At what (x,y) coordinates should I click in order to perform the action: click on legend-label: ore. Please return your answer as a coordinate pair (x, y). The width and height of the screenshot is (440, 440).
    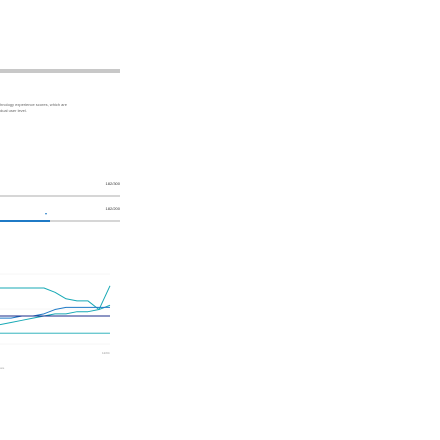
    Looking at the image, I should click on (2, 368).